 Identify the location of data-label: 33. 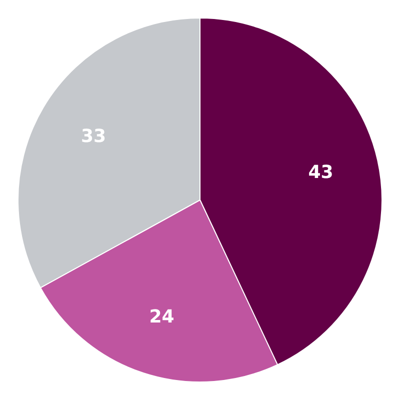
(93, 136).